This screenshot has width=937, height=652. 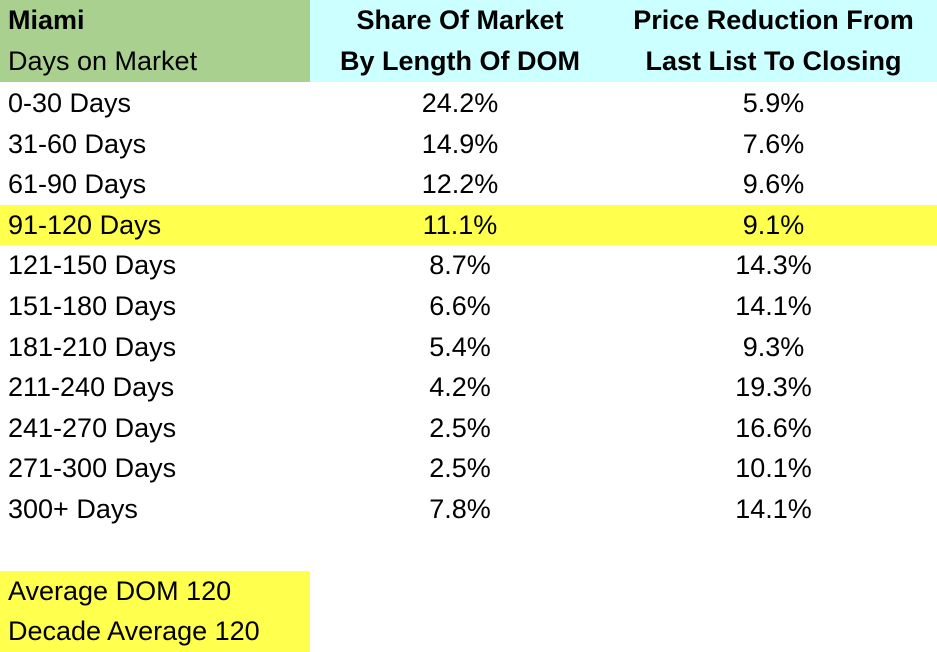 What do you see at coordinates (460, 143) in the screenshot?
I see `row-share: 14.9%` at bounding box center [460, 143].